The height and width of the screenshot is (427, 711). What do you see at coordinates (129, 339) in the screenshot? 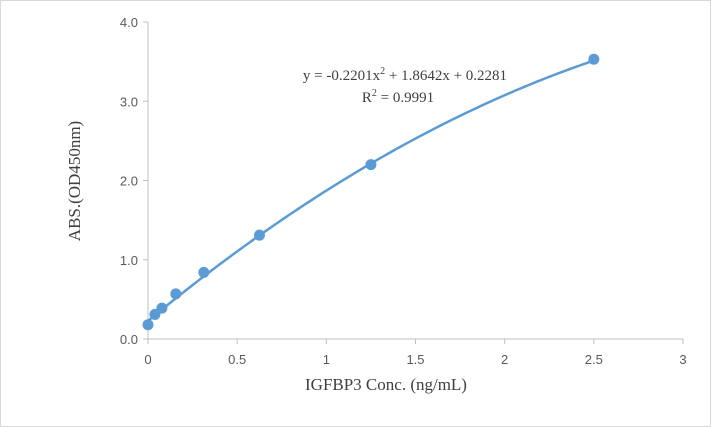
I see `y-tick-label: 0.0` at bounding box center [129, 339].